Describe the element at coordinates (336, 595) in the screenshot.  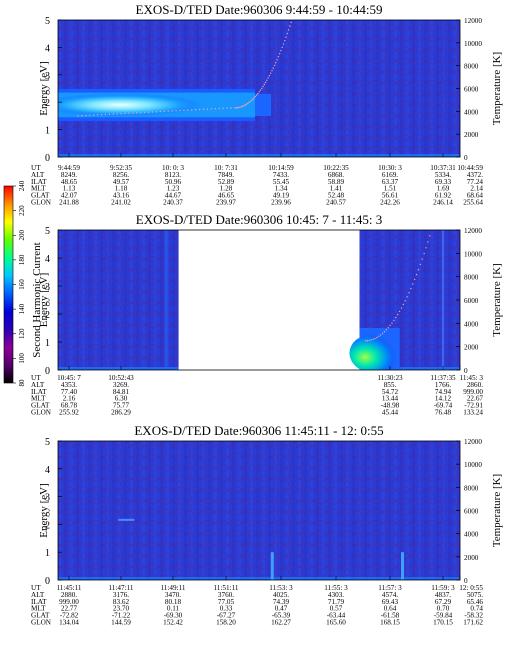
I see `orbit-cell: 4303.` at that location.